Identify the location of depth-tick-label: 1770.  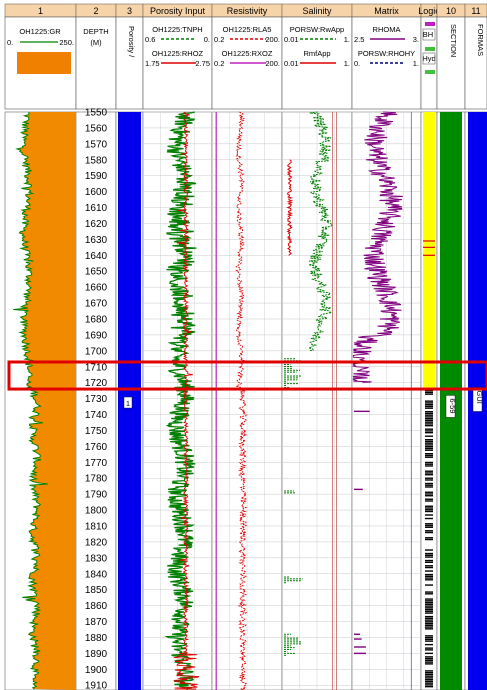
(96, 463).